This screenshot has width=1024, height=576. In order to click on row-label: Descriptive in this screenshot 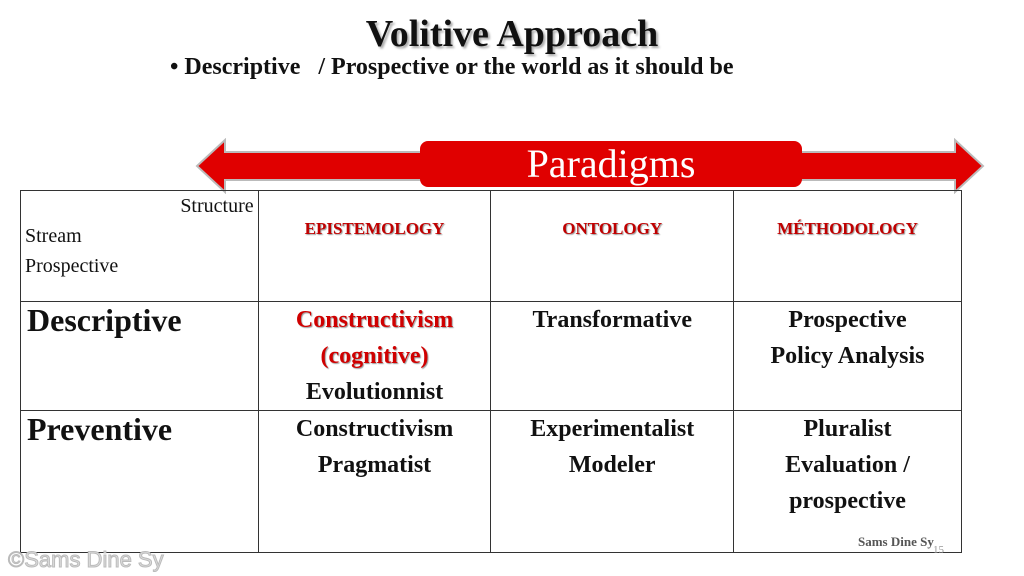, I will do `click(139, 356)`.